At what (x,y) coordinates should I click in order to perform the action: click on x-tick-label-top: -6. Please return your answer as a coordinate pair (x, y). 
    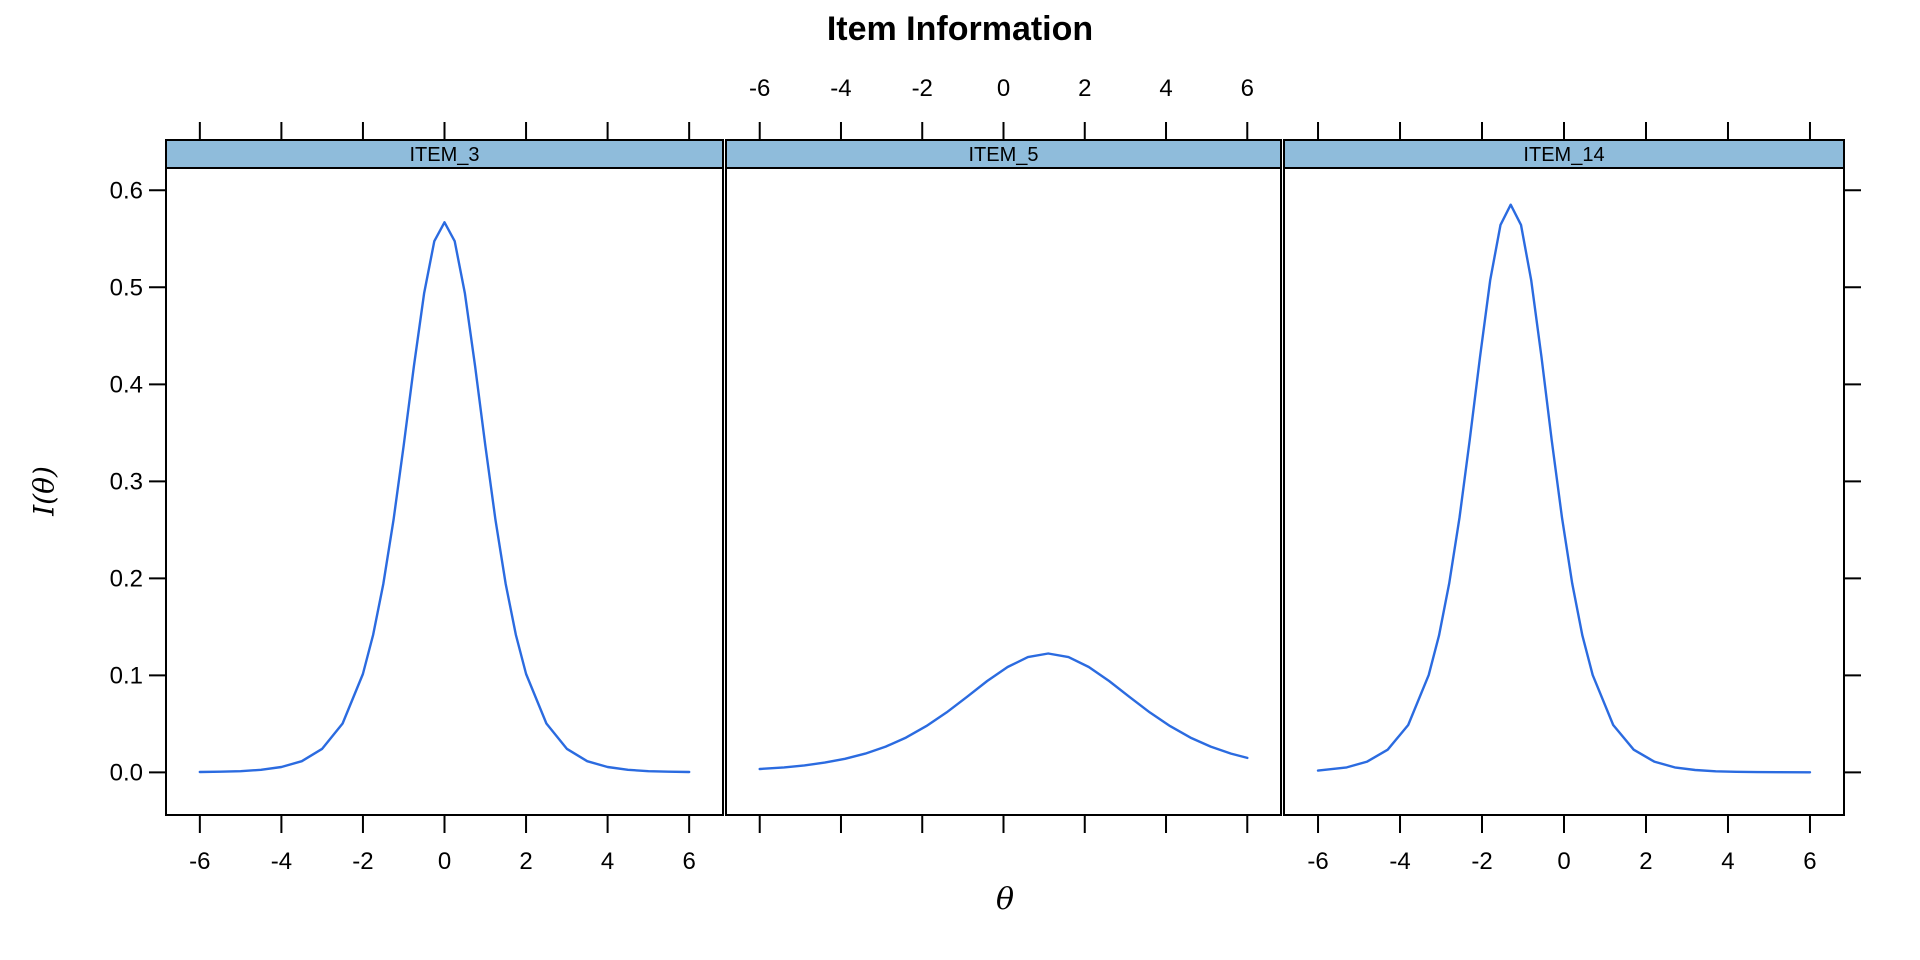
    Looking at the image, I should click on (759, 88).